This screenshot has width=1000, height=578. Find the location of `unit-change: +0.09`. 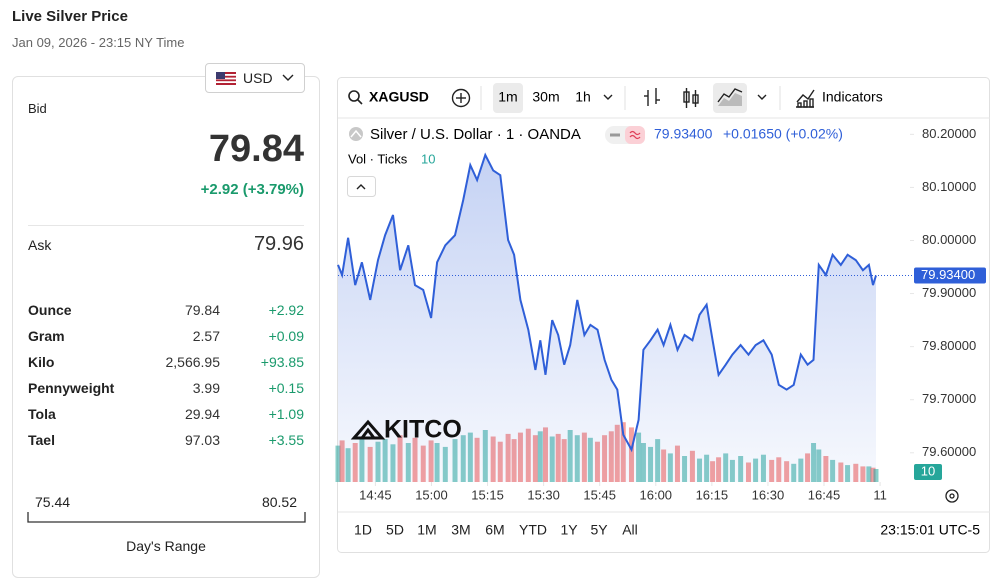

unit-change: +0.09 is located at coordinates (286, 336).